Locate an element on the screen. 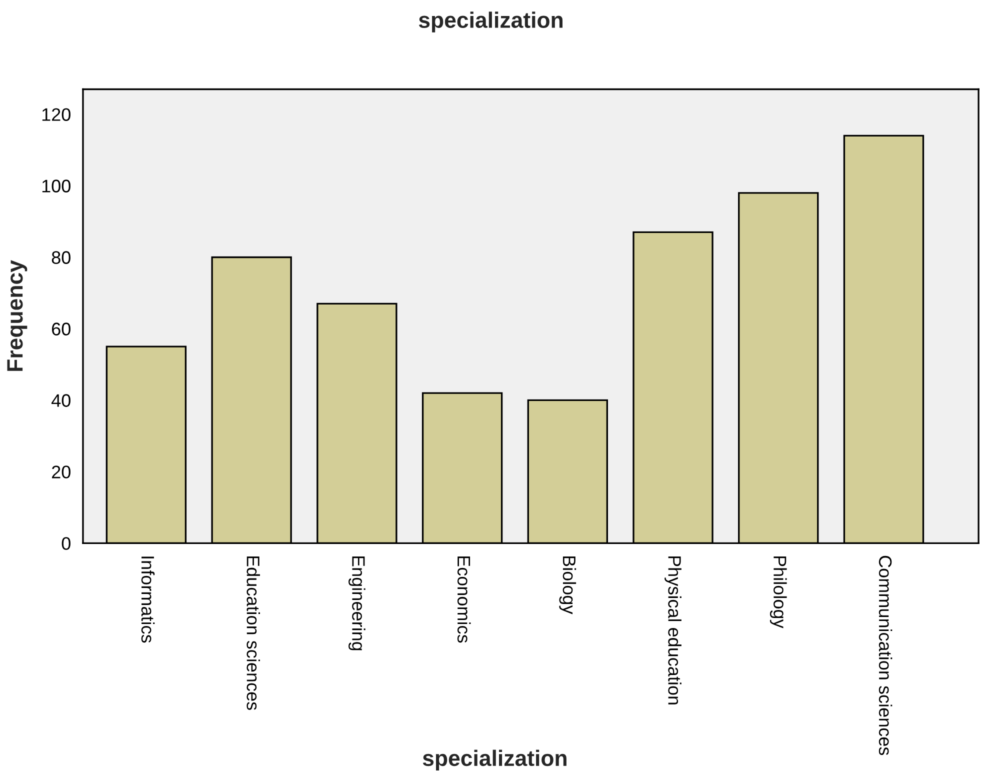 The height and width of the screenshot is (776, 982). x-tick-label: Economics is located at coordinates (464, 599).